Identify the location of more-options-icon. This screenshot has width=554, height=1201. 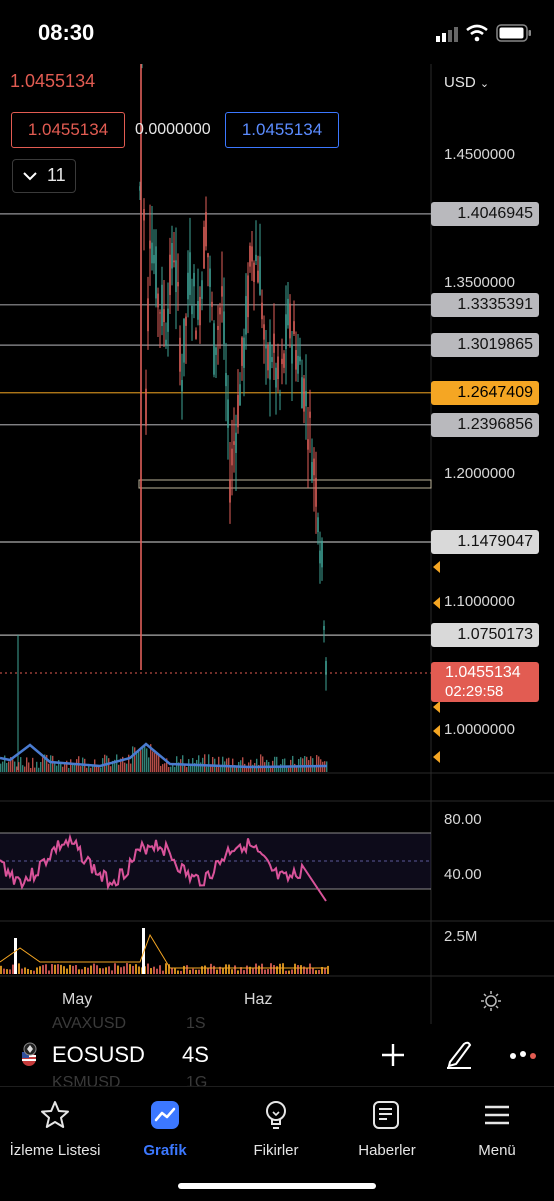
(523, 1055).